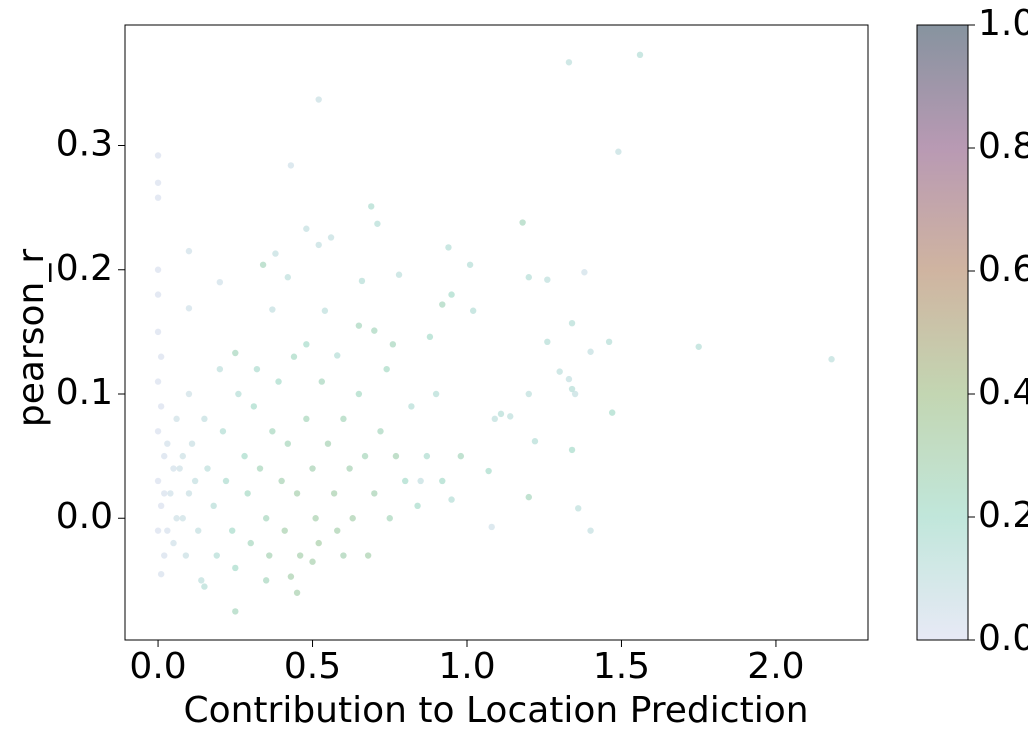 Image resolution: width=1028 pixels, height=742 pixels. Describe the element at coordinates (775, 666) in the screenshot. I see `x-tick-label: 2.0` at that location.